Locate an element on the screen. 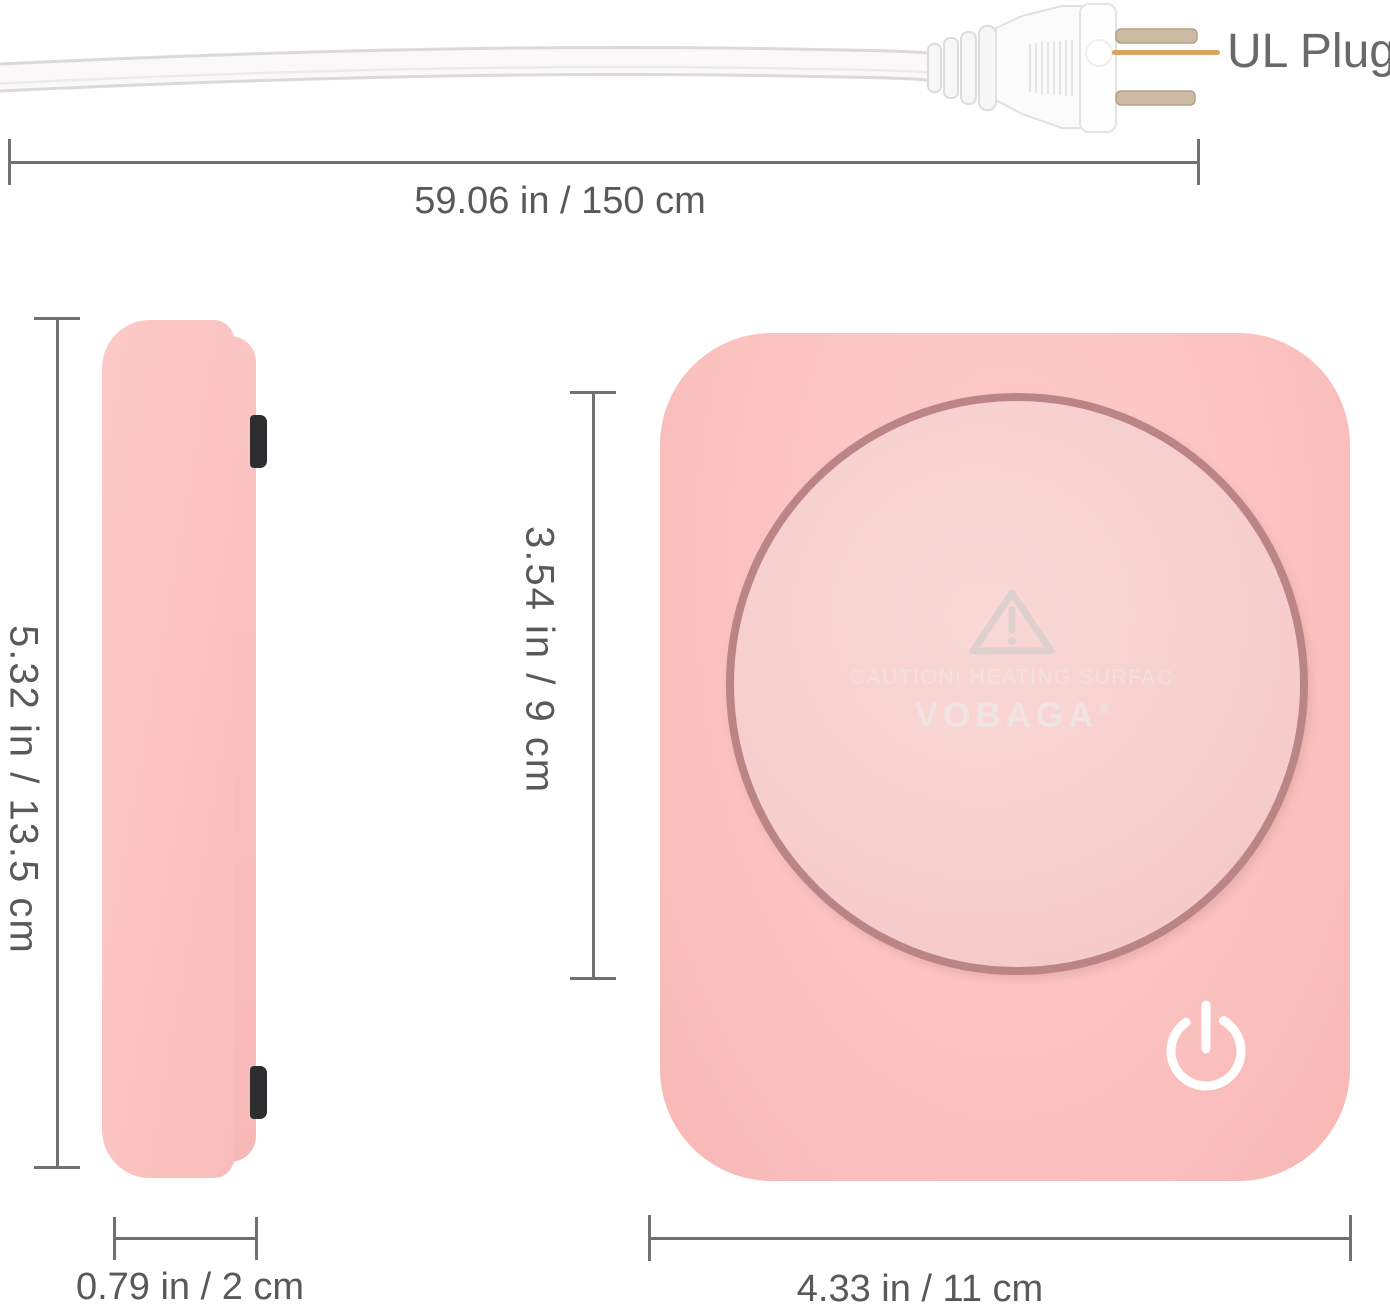 The height and width of the screenshot is (1309, 1390). side-thickness-label: 0.79 in / 2 cm is located at coordinates (190, 1287).